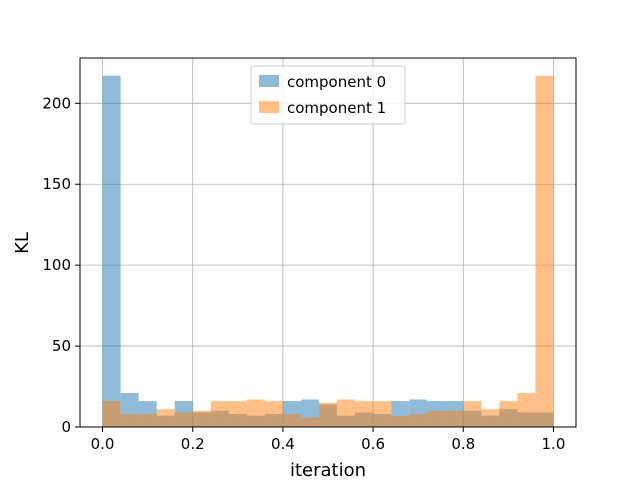 The width and height of the screenshot is (640, 480). What do you see at coordinates (61, 346) in the screenshot?
I see `y-tick-label: 50` at bounding box center [61, 346].